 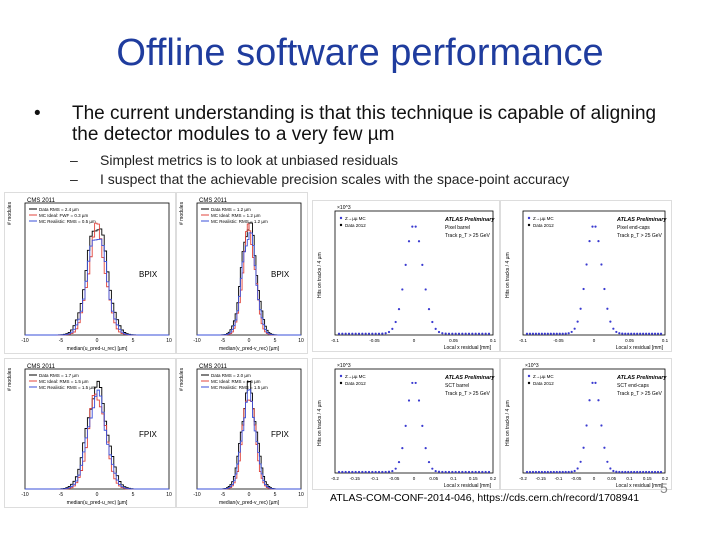 I want to click on legend-entry: Data 2012, so click(x=355, y=383).